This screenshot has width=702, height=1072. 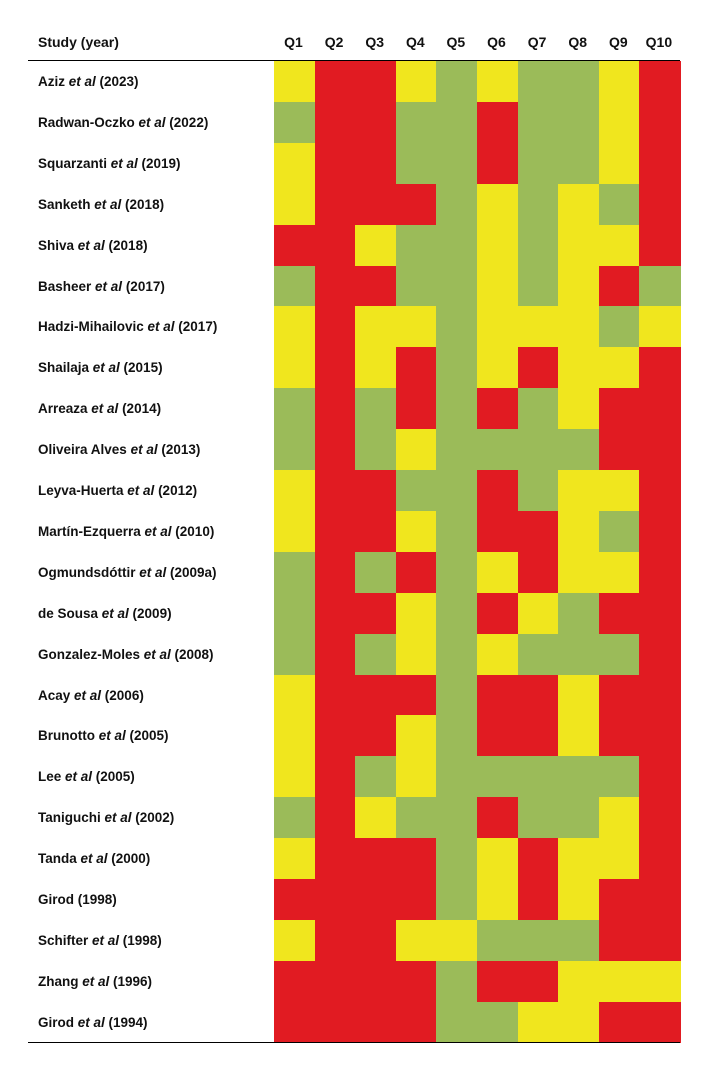 I want to click on row-label-author: Squarzanti, so click(x=74, y=163).